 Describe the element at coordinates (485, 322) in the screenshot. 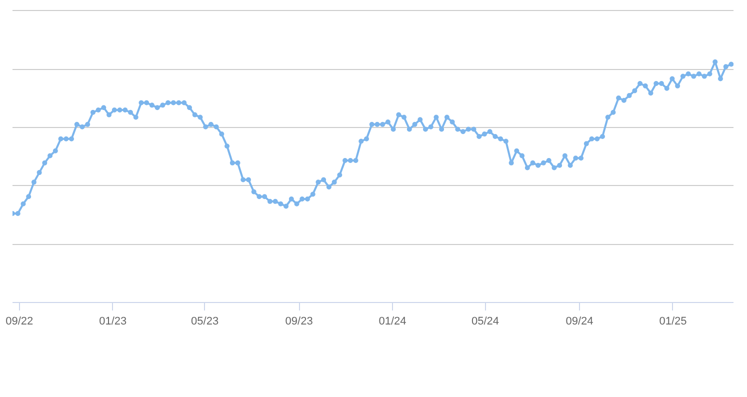

I see `x-tick-label: 05/24` at that location.